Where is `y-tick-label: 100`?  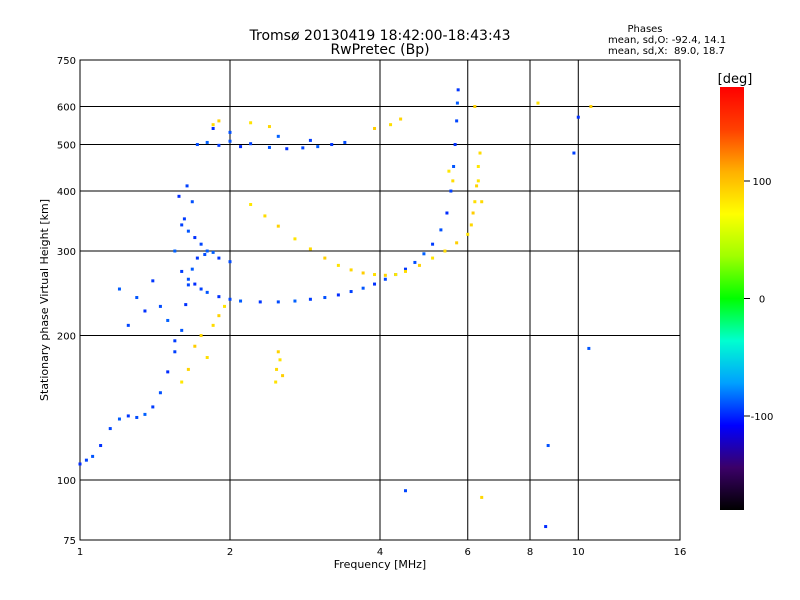
y-tick-label: 100 is located at coordinates (66, 481).